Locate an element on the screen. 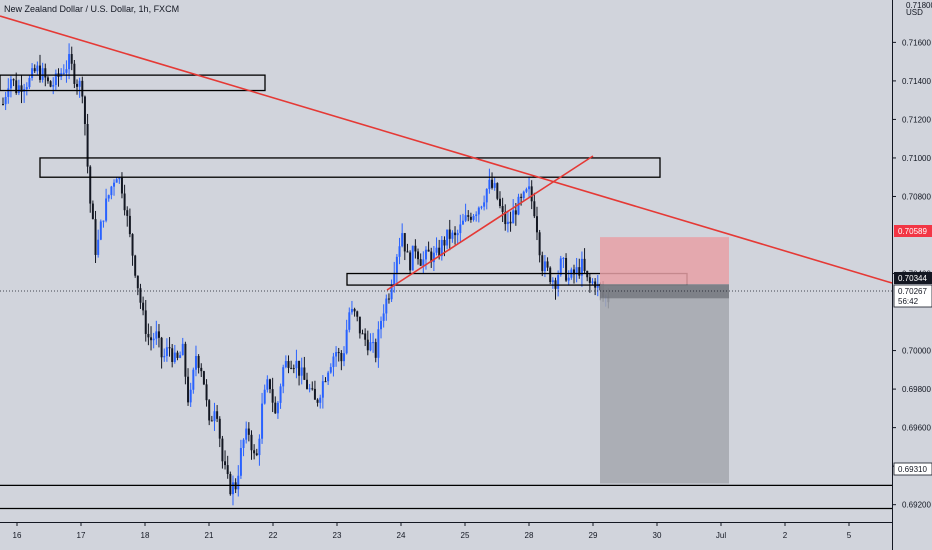  rising-support-line is located at coordinates (490, 223).